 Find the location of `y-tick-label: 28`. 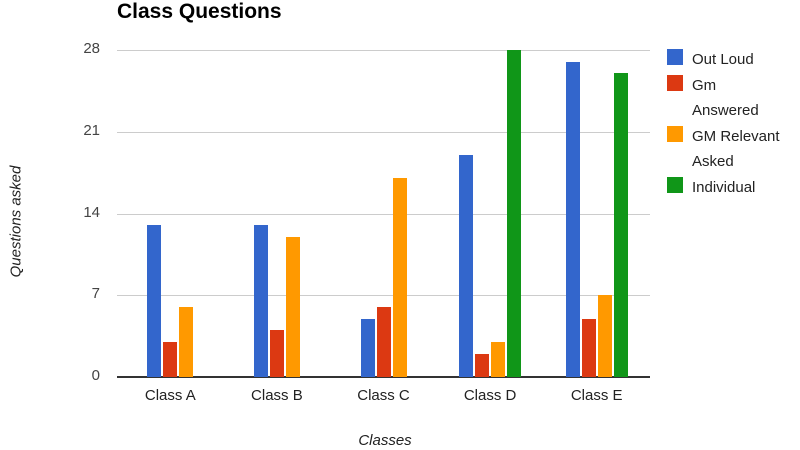

y-tick-label: 28 is located at coordinates (91, 48).